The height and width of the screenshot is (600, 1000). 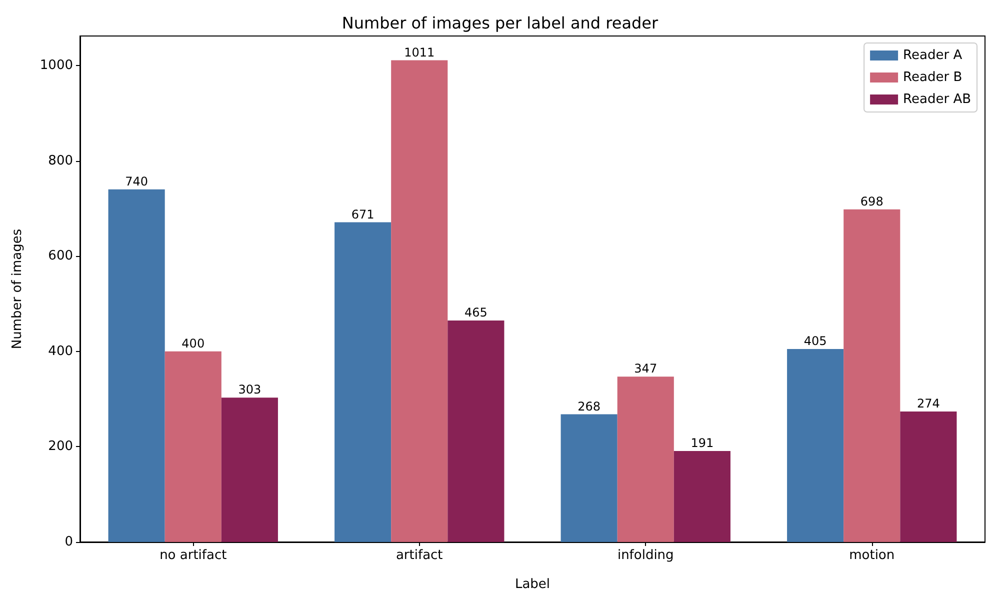 I want to click on data-label: 1011, so click(x=419, y=52).